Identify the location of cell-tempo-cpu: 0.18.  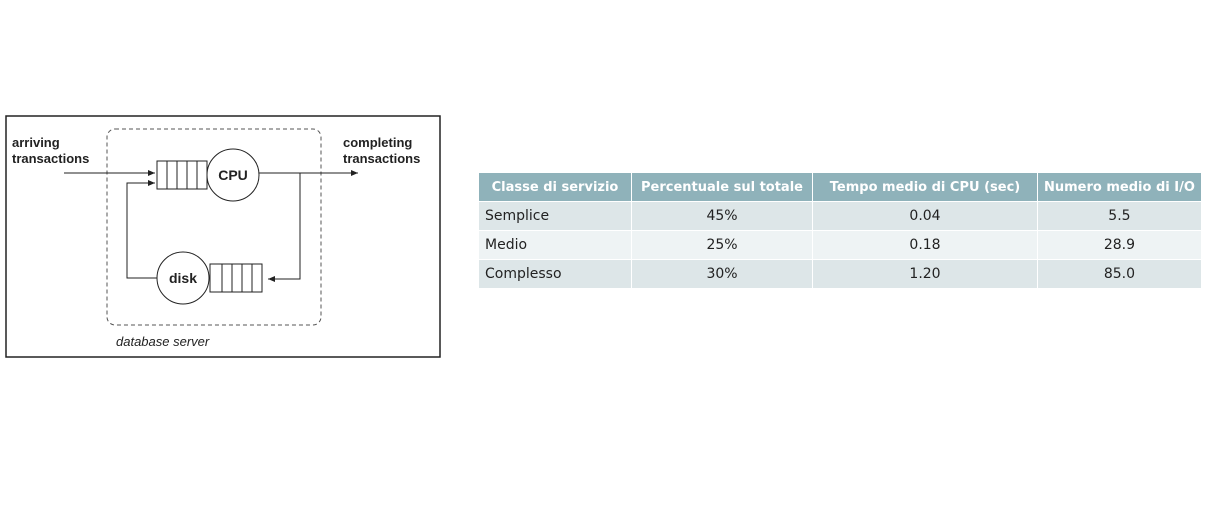
(925, 245).